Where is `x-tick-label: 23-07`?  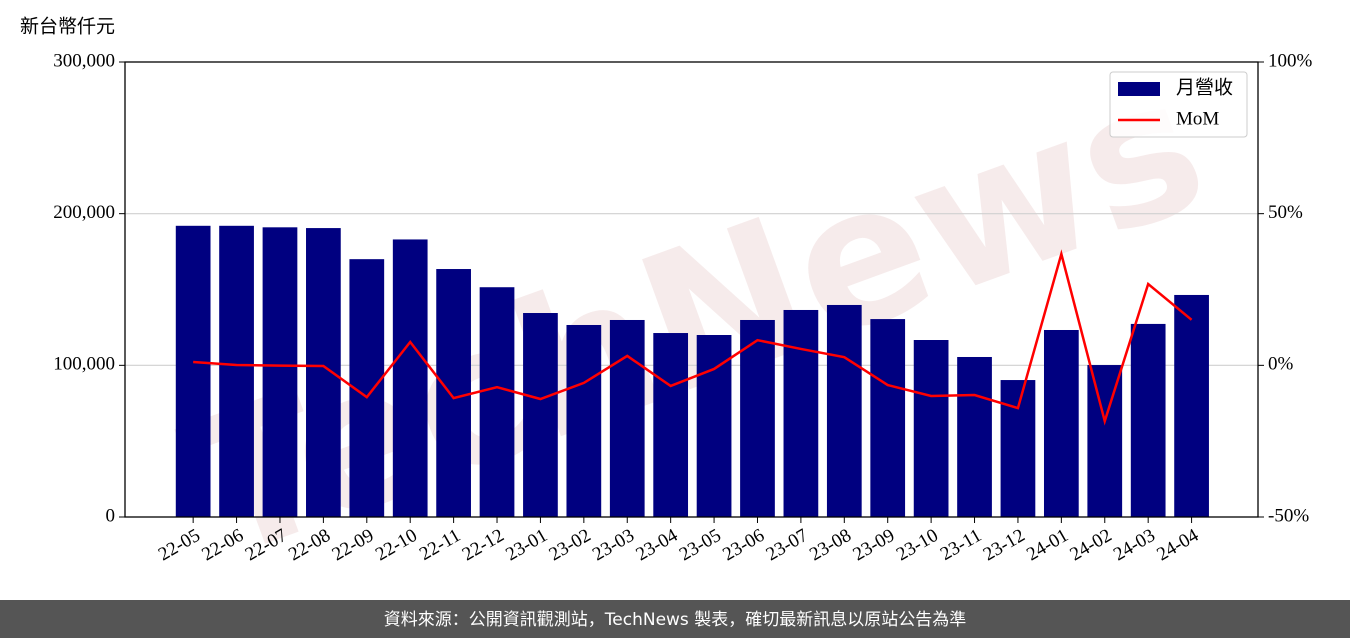
x-tick-label: 23-07 is located at coordinates (787, 545).